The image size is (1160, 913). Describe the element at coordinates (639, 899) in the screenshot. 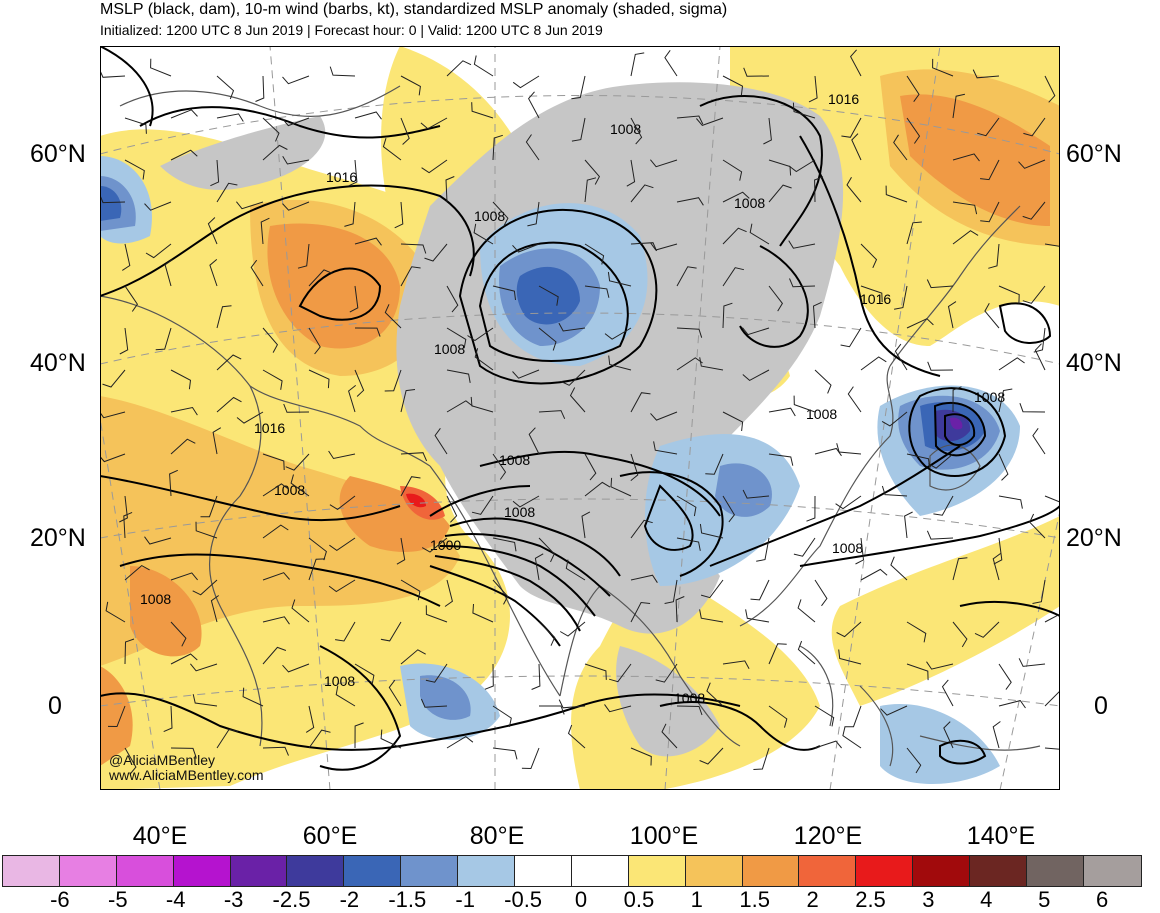

I see `colorbar-tick-label: 0.5` at that location.